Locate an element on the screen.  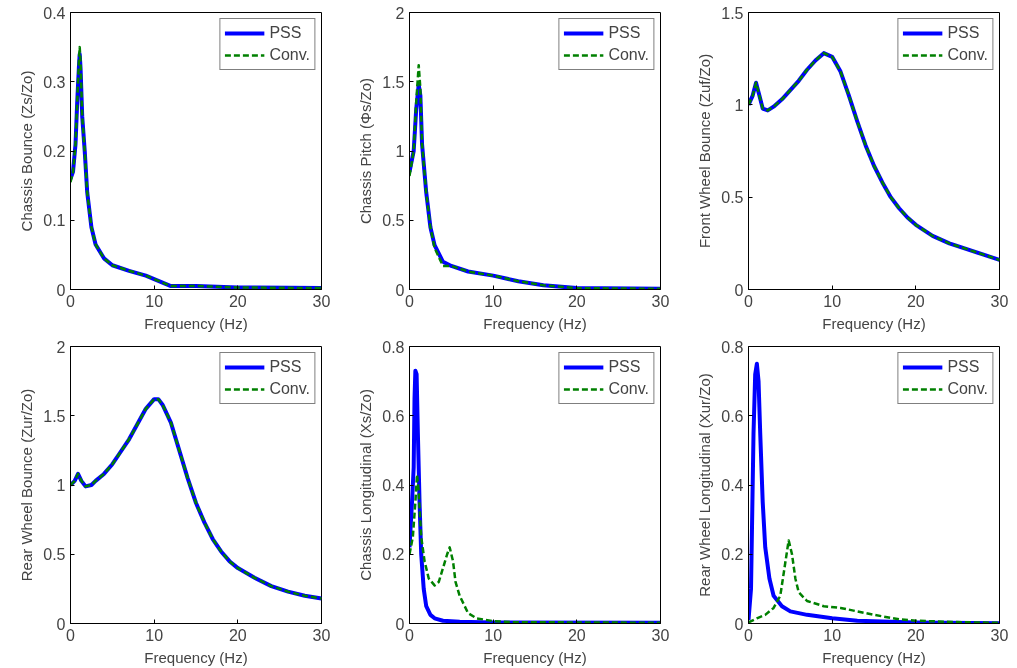
y-axis-title: Chassis Longitudinal (Xs/Zo) is located at coordinates (366, 485).